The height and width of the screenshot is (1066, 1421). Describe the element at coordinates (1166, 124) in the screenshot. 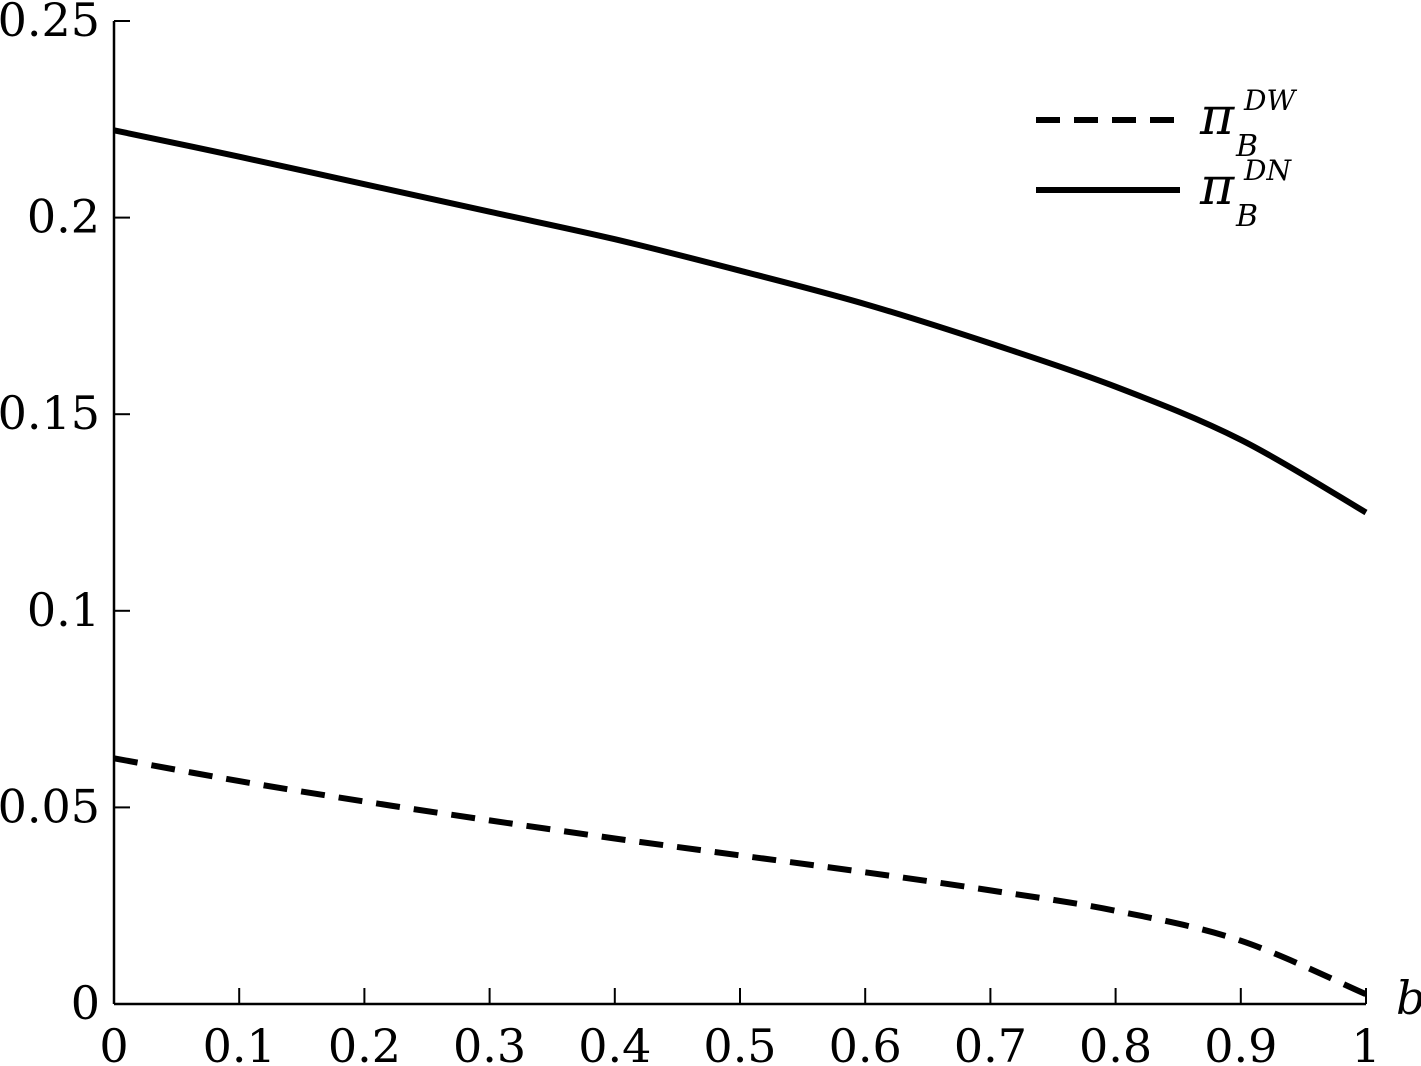

I see `legend-entry-dw: π DW B` at that location.